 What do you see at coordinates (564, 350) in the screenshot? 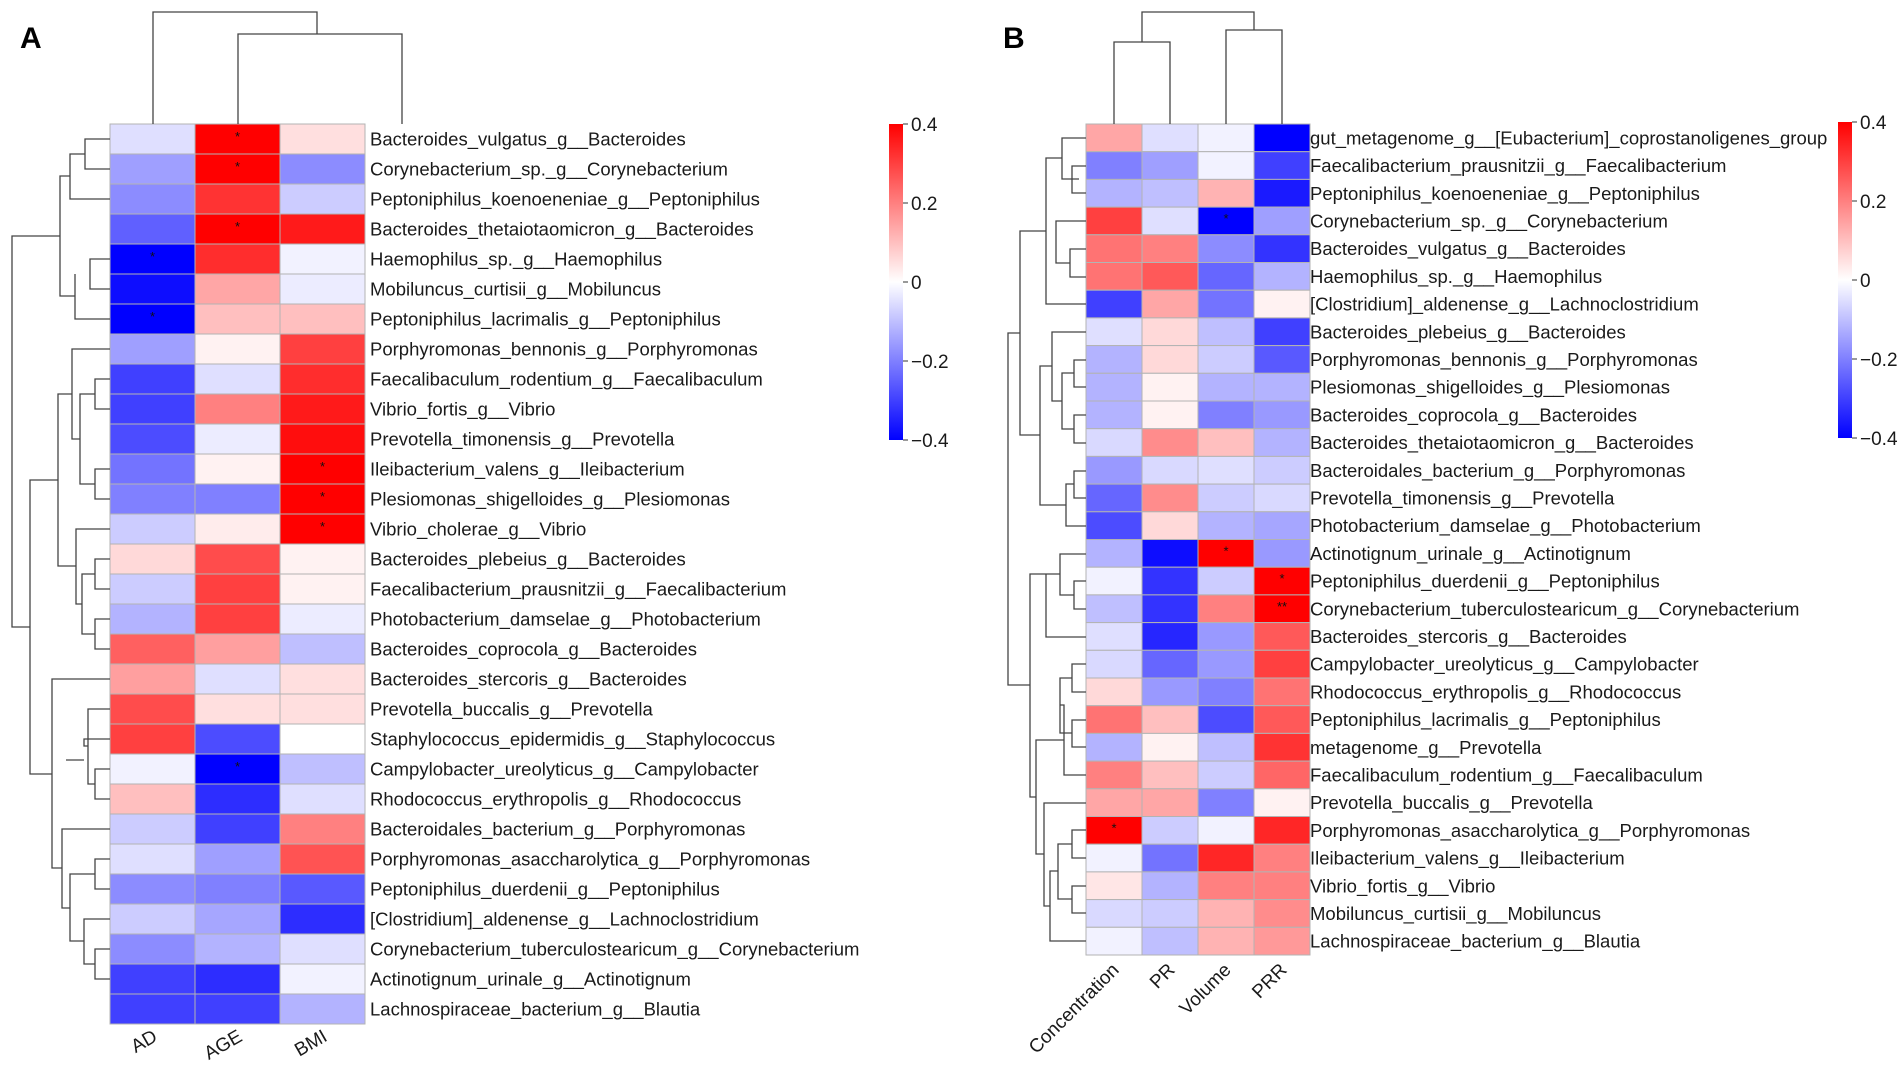
I see `row-label: Porphyromonas_bennonis_g__Porphyromonas` at bounding box center [564, 350].